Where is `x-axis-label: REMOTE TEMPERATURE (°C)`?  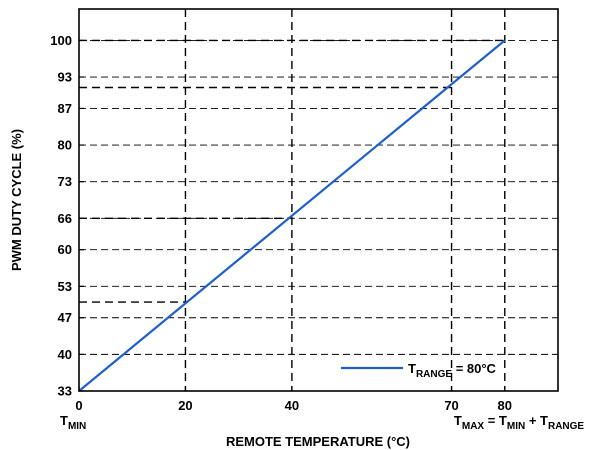 x-axis-label: REMOTE TEMPERATURE (°C) is located at coordinates (318, 441).